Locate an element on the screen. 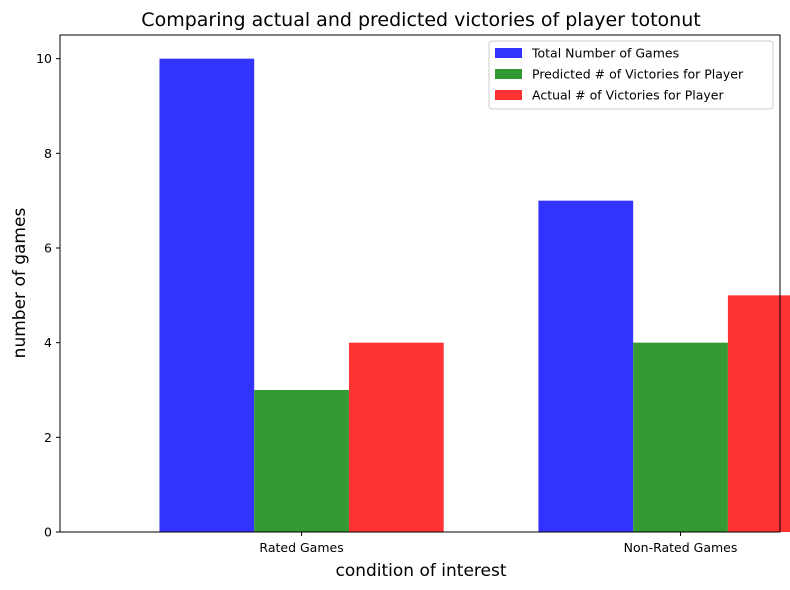  y-tick-label: 4 is located at coordinates (48, 342).